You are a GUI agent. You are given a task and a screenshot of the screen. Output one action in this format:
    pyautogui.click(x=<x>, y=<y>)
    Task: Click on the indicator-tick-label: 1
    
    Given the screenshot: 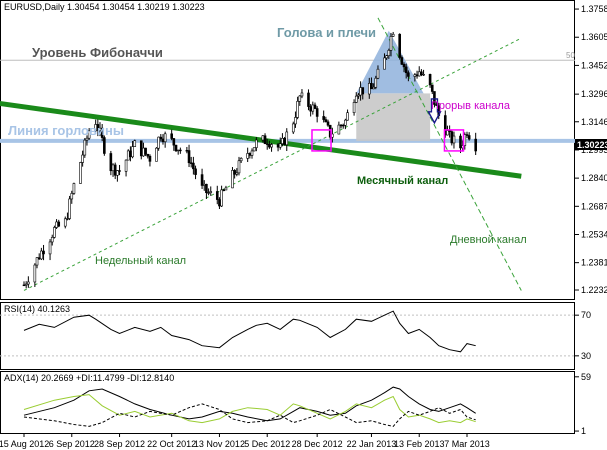 What is the action you would take?
    pyautogui.click(x=583, y=431)
    